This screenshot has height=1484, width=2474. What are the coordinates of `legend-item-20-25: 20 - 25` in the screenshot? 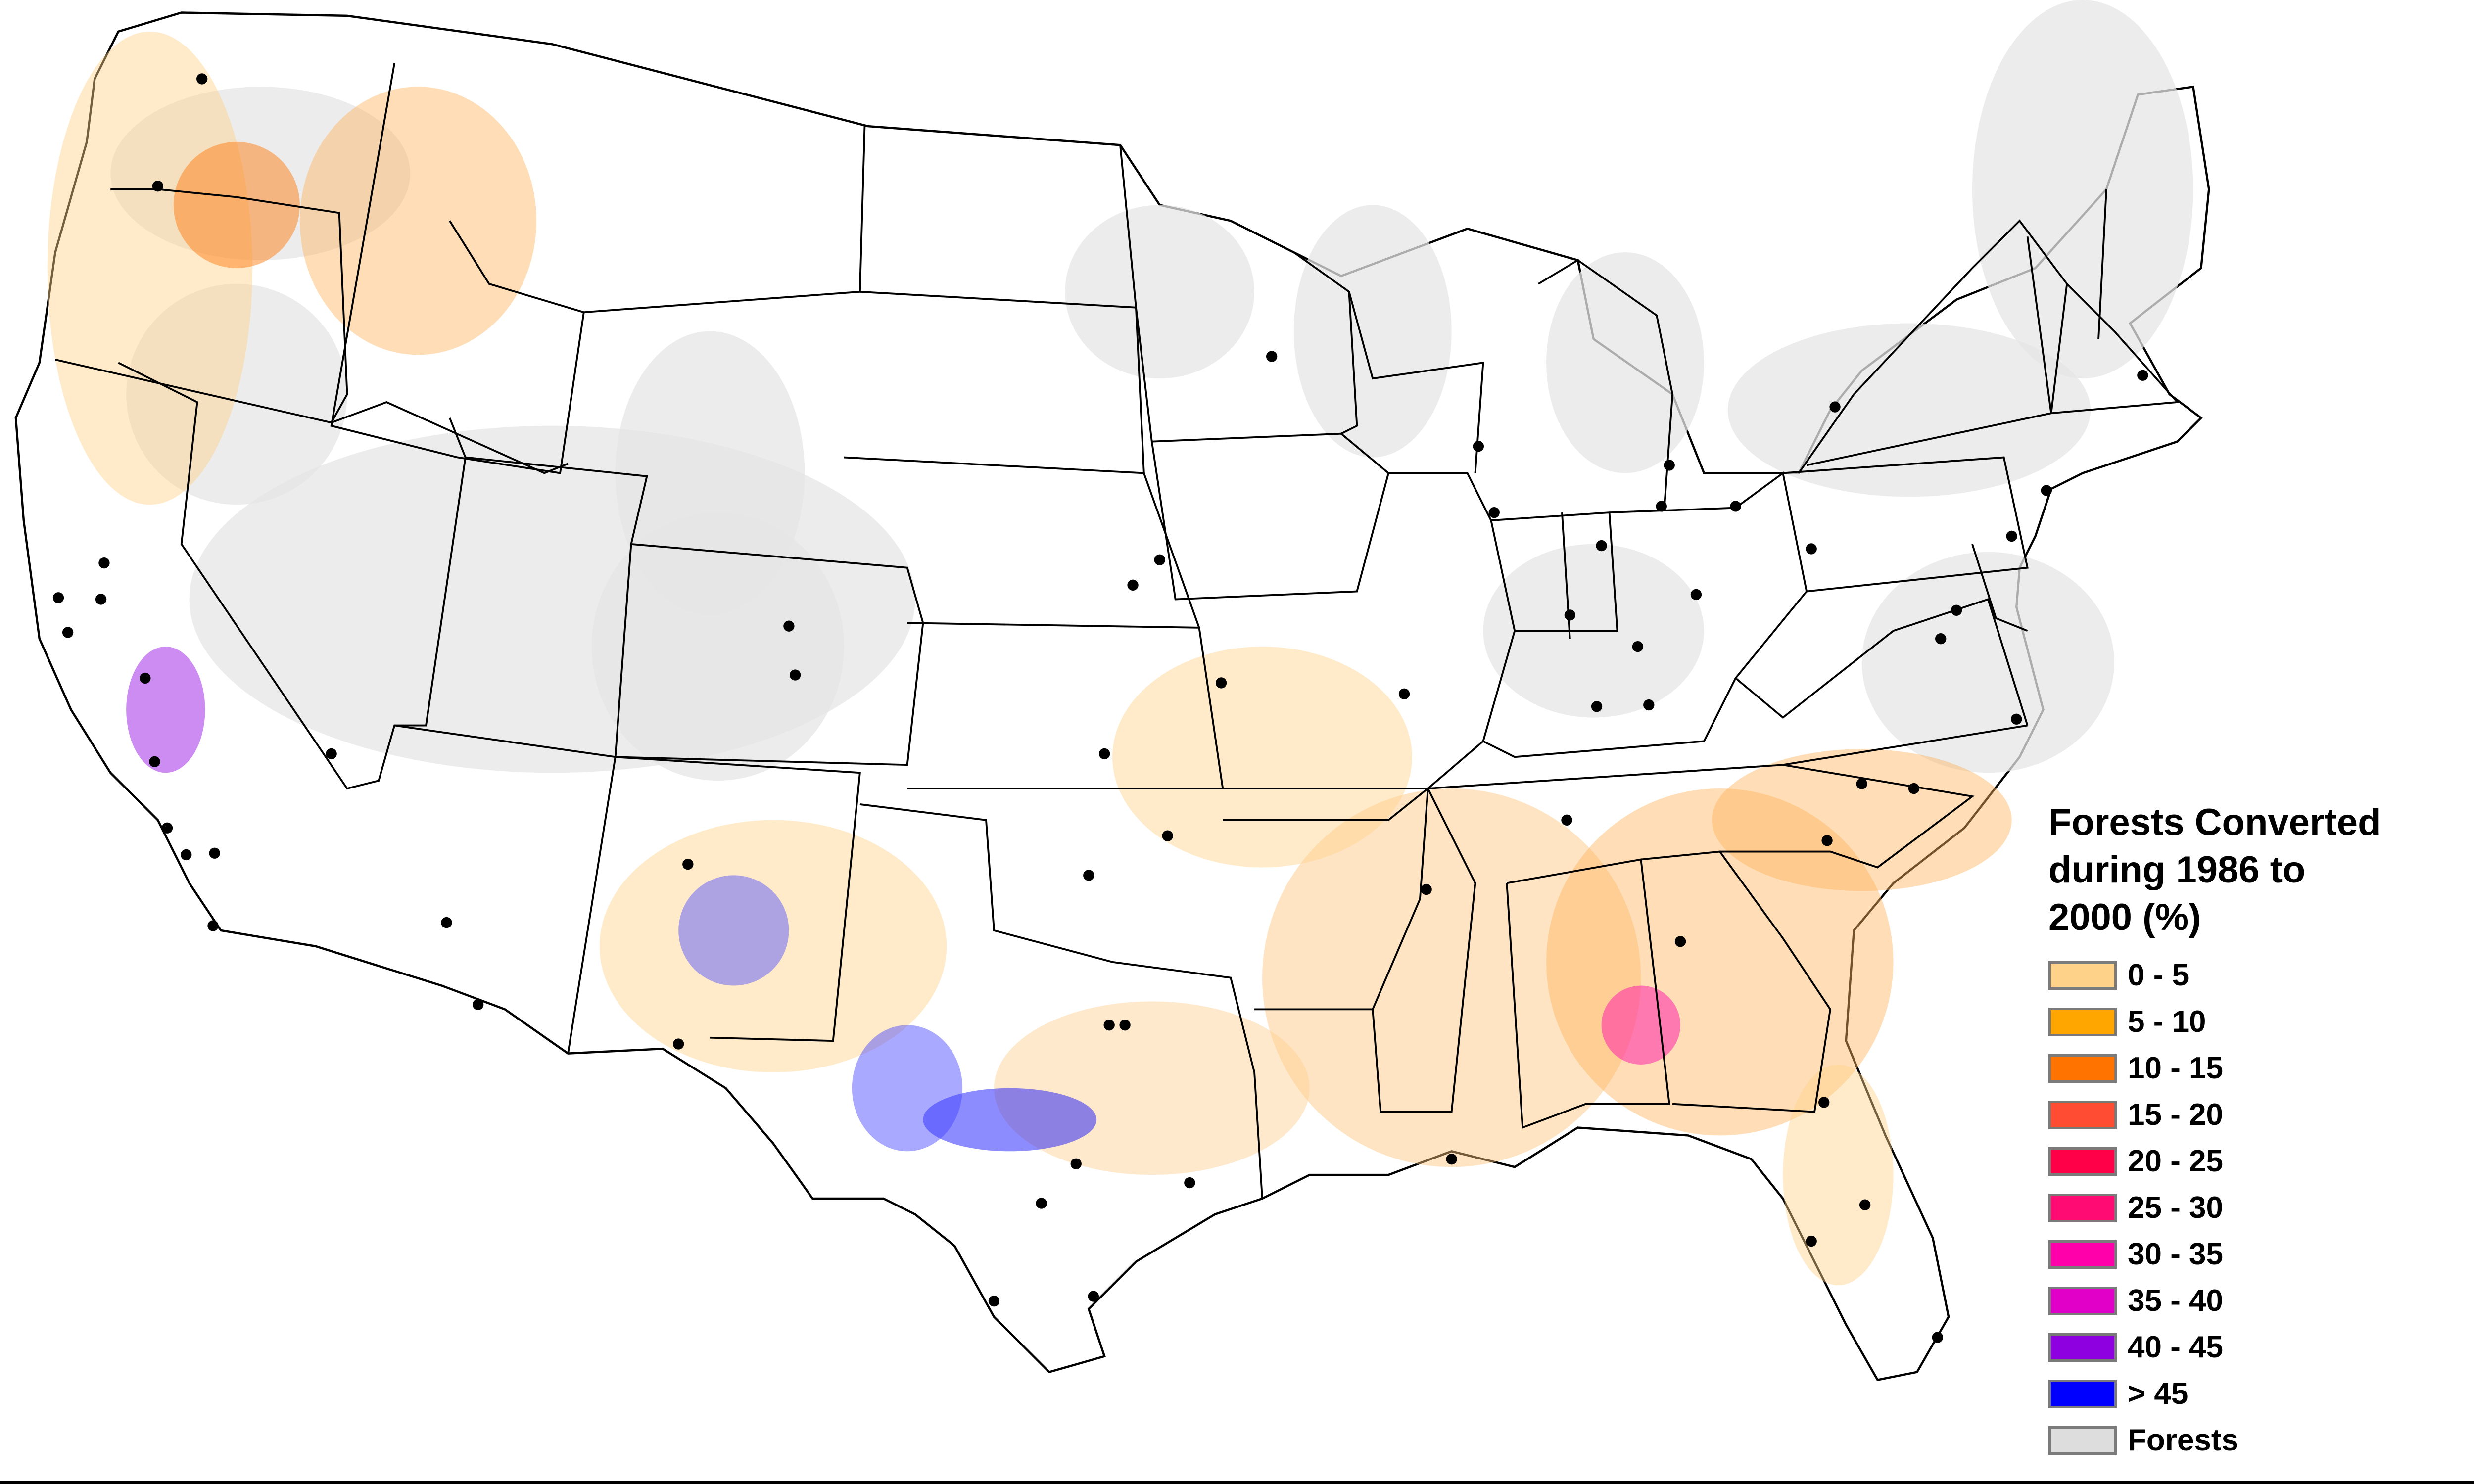 It's located at (2256, 1161).